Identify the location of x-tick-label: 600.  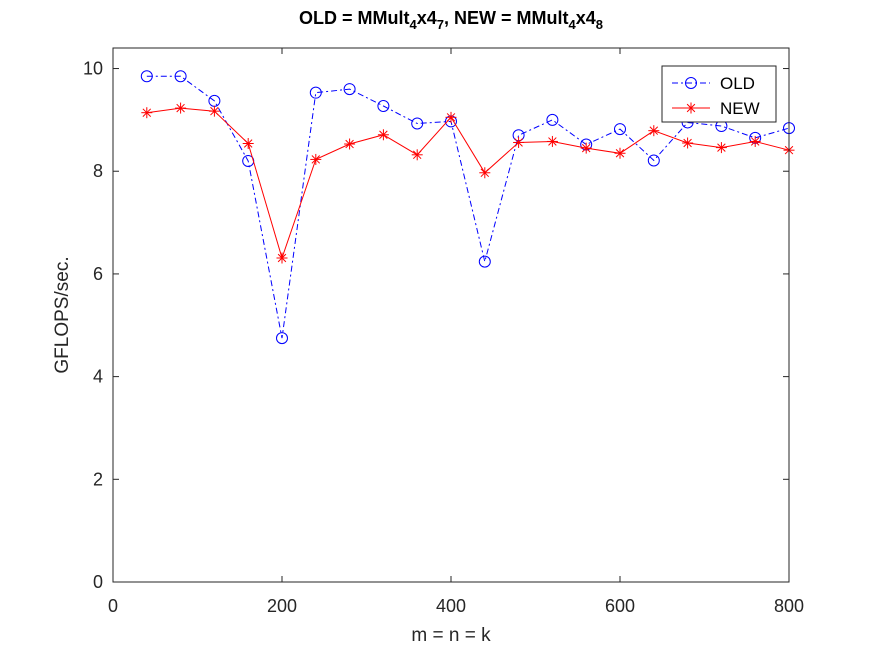
(620, 606).